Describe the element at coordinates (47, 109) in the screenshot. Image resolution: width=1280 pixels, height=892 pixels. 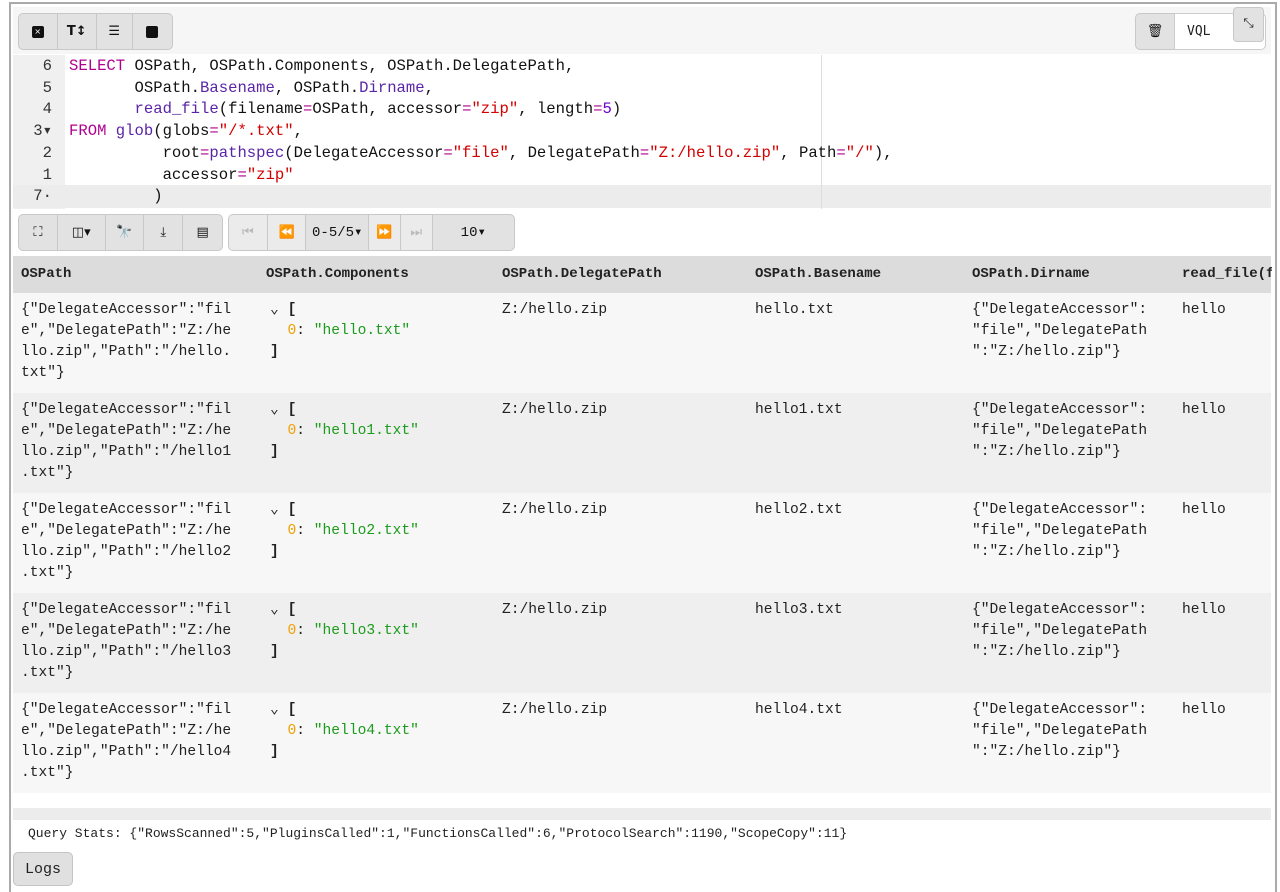
I see `line-number: 4` at that location.